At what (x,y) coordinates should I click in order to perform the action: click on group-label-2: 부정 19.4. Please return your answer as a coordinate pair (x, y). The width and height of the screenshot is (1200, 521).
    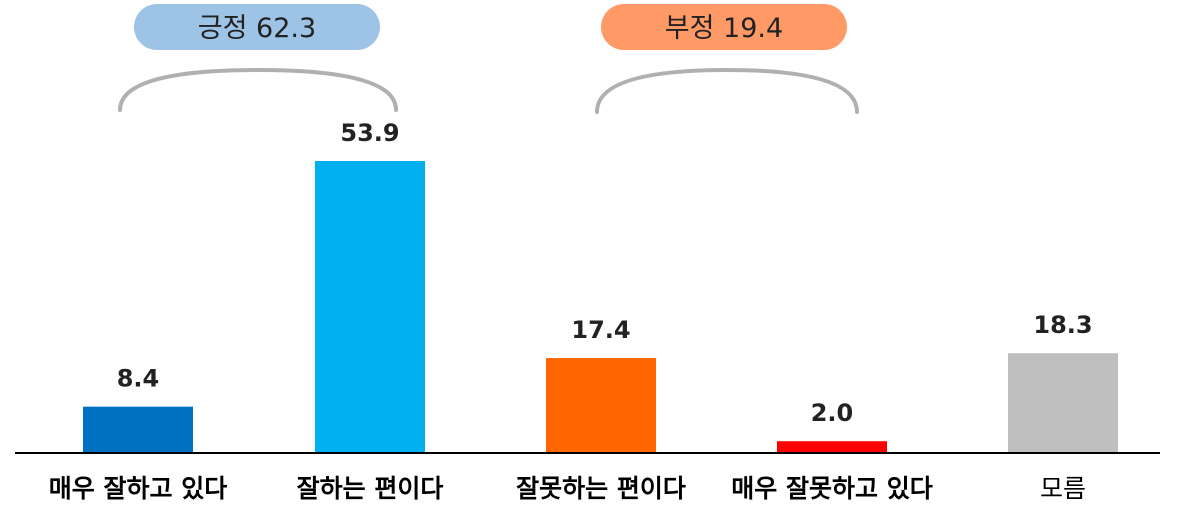
    Looking at the image, I should click on (724, 28).